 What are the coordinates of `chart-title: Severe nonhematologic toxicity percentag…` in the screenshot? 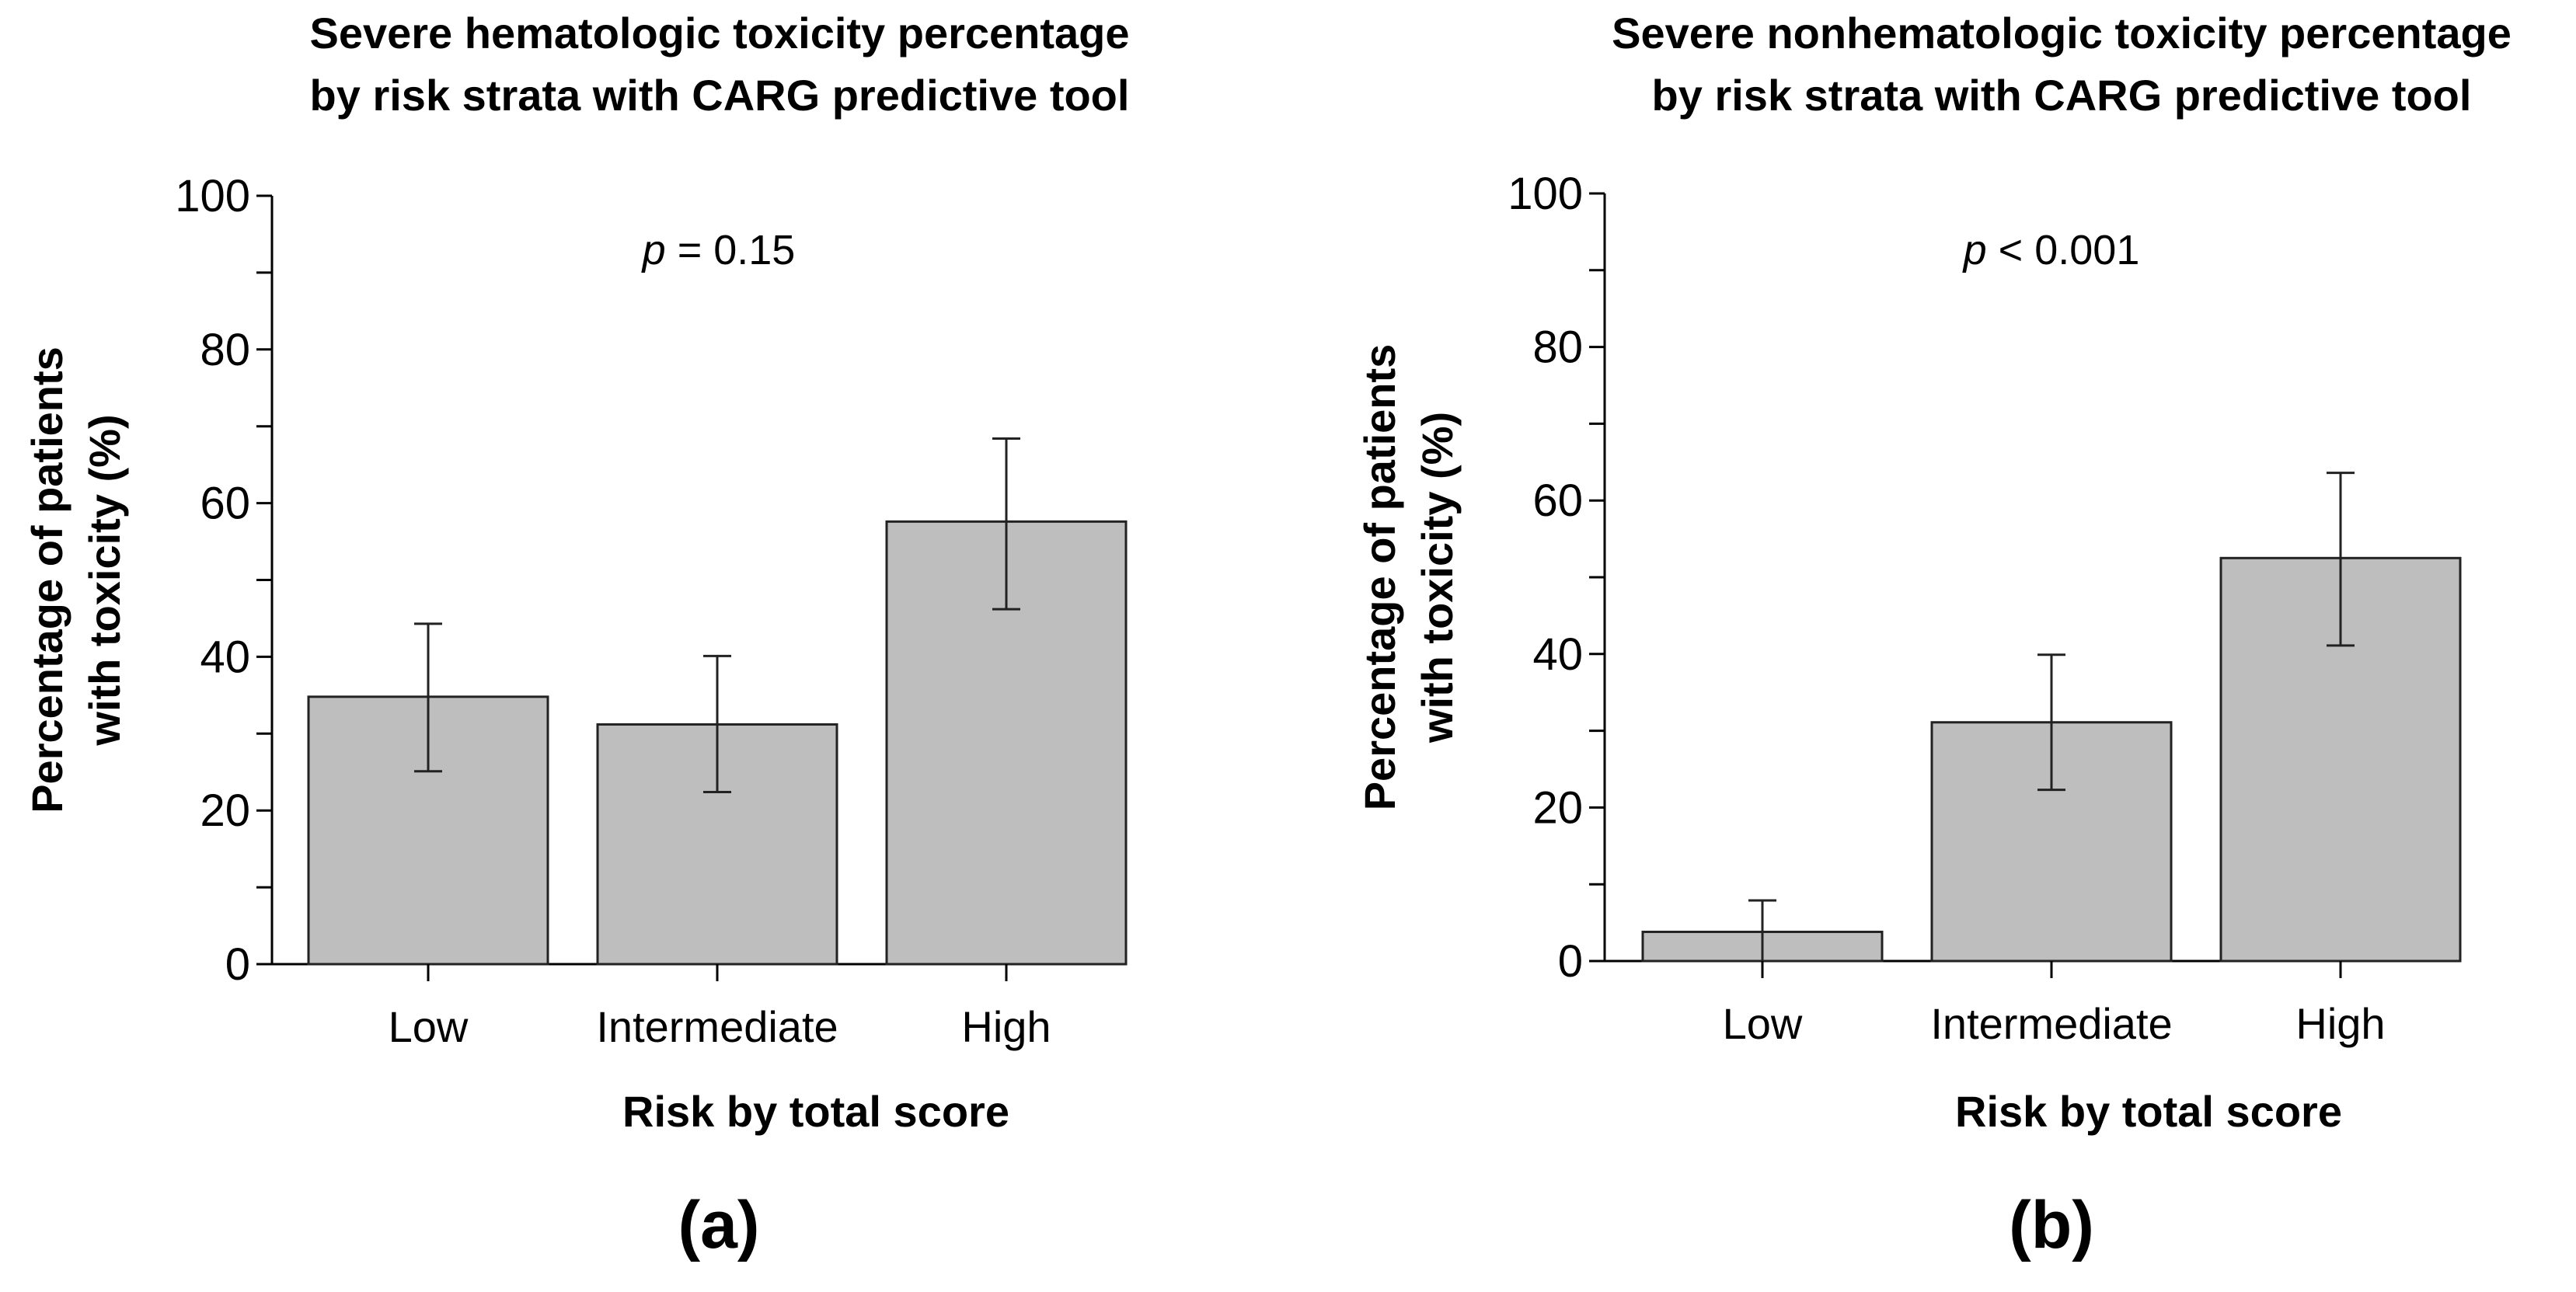 It's located at (2062, 33).